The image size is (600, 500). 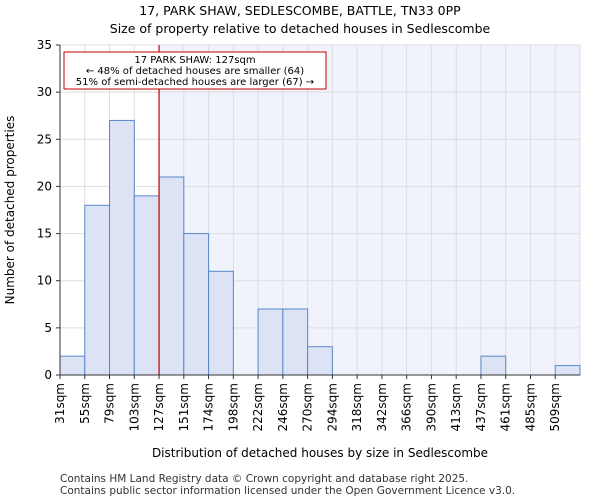 What do you see at coordinates (44, 139) in the screenshot?
I see `y-tick-label: 25` at bounding box center [44, 139].